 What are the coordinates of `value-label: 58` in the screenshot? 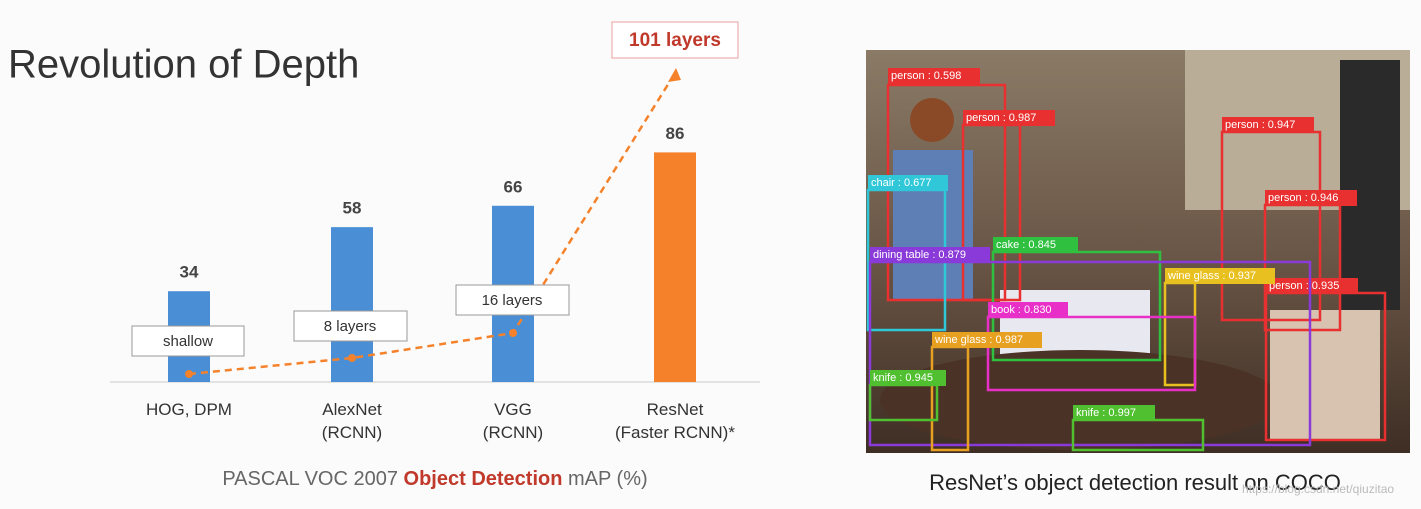 It's located at (352, 208).